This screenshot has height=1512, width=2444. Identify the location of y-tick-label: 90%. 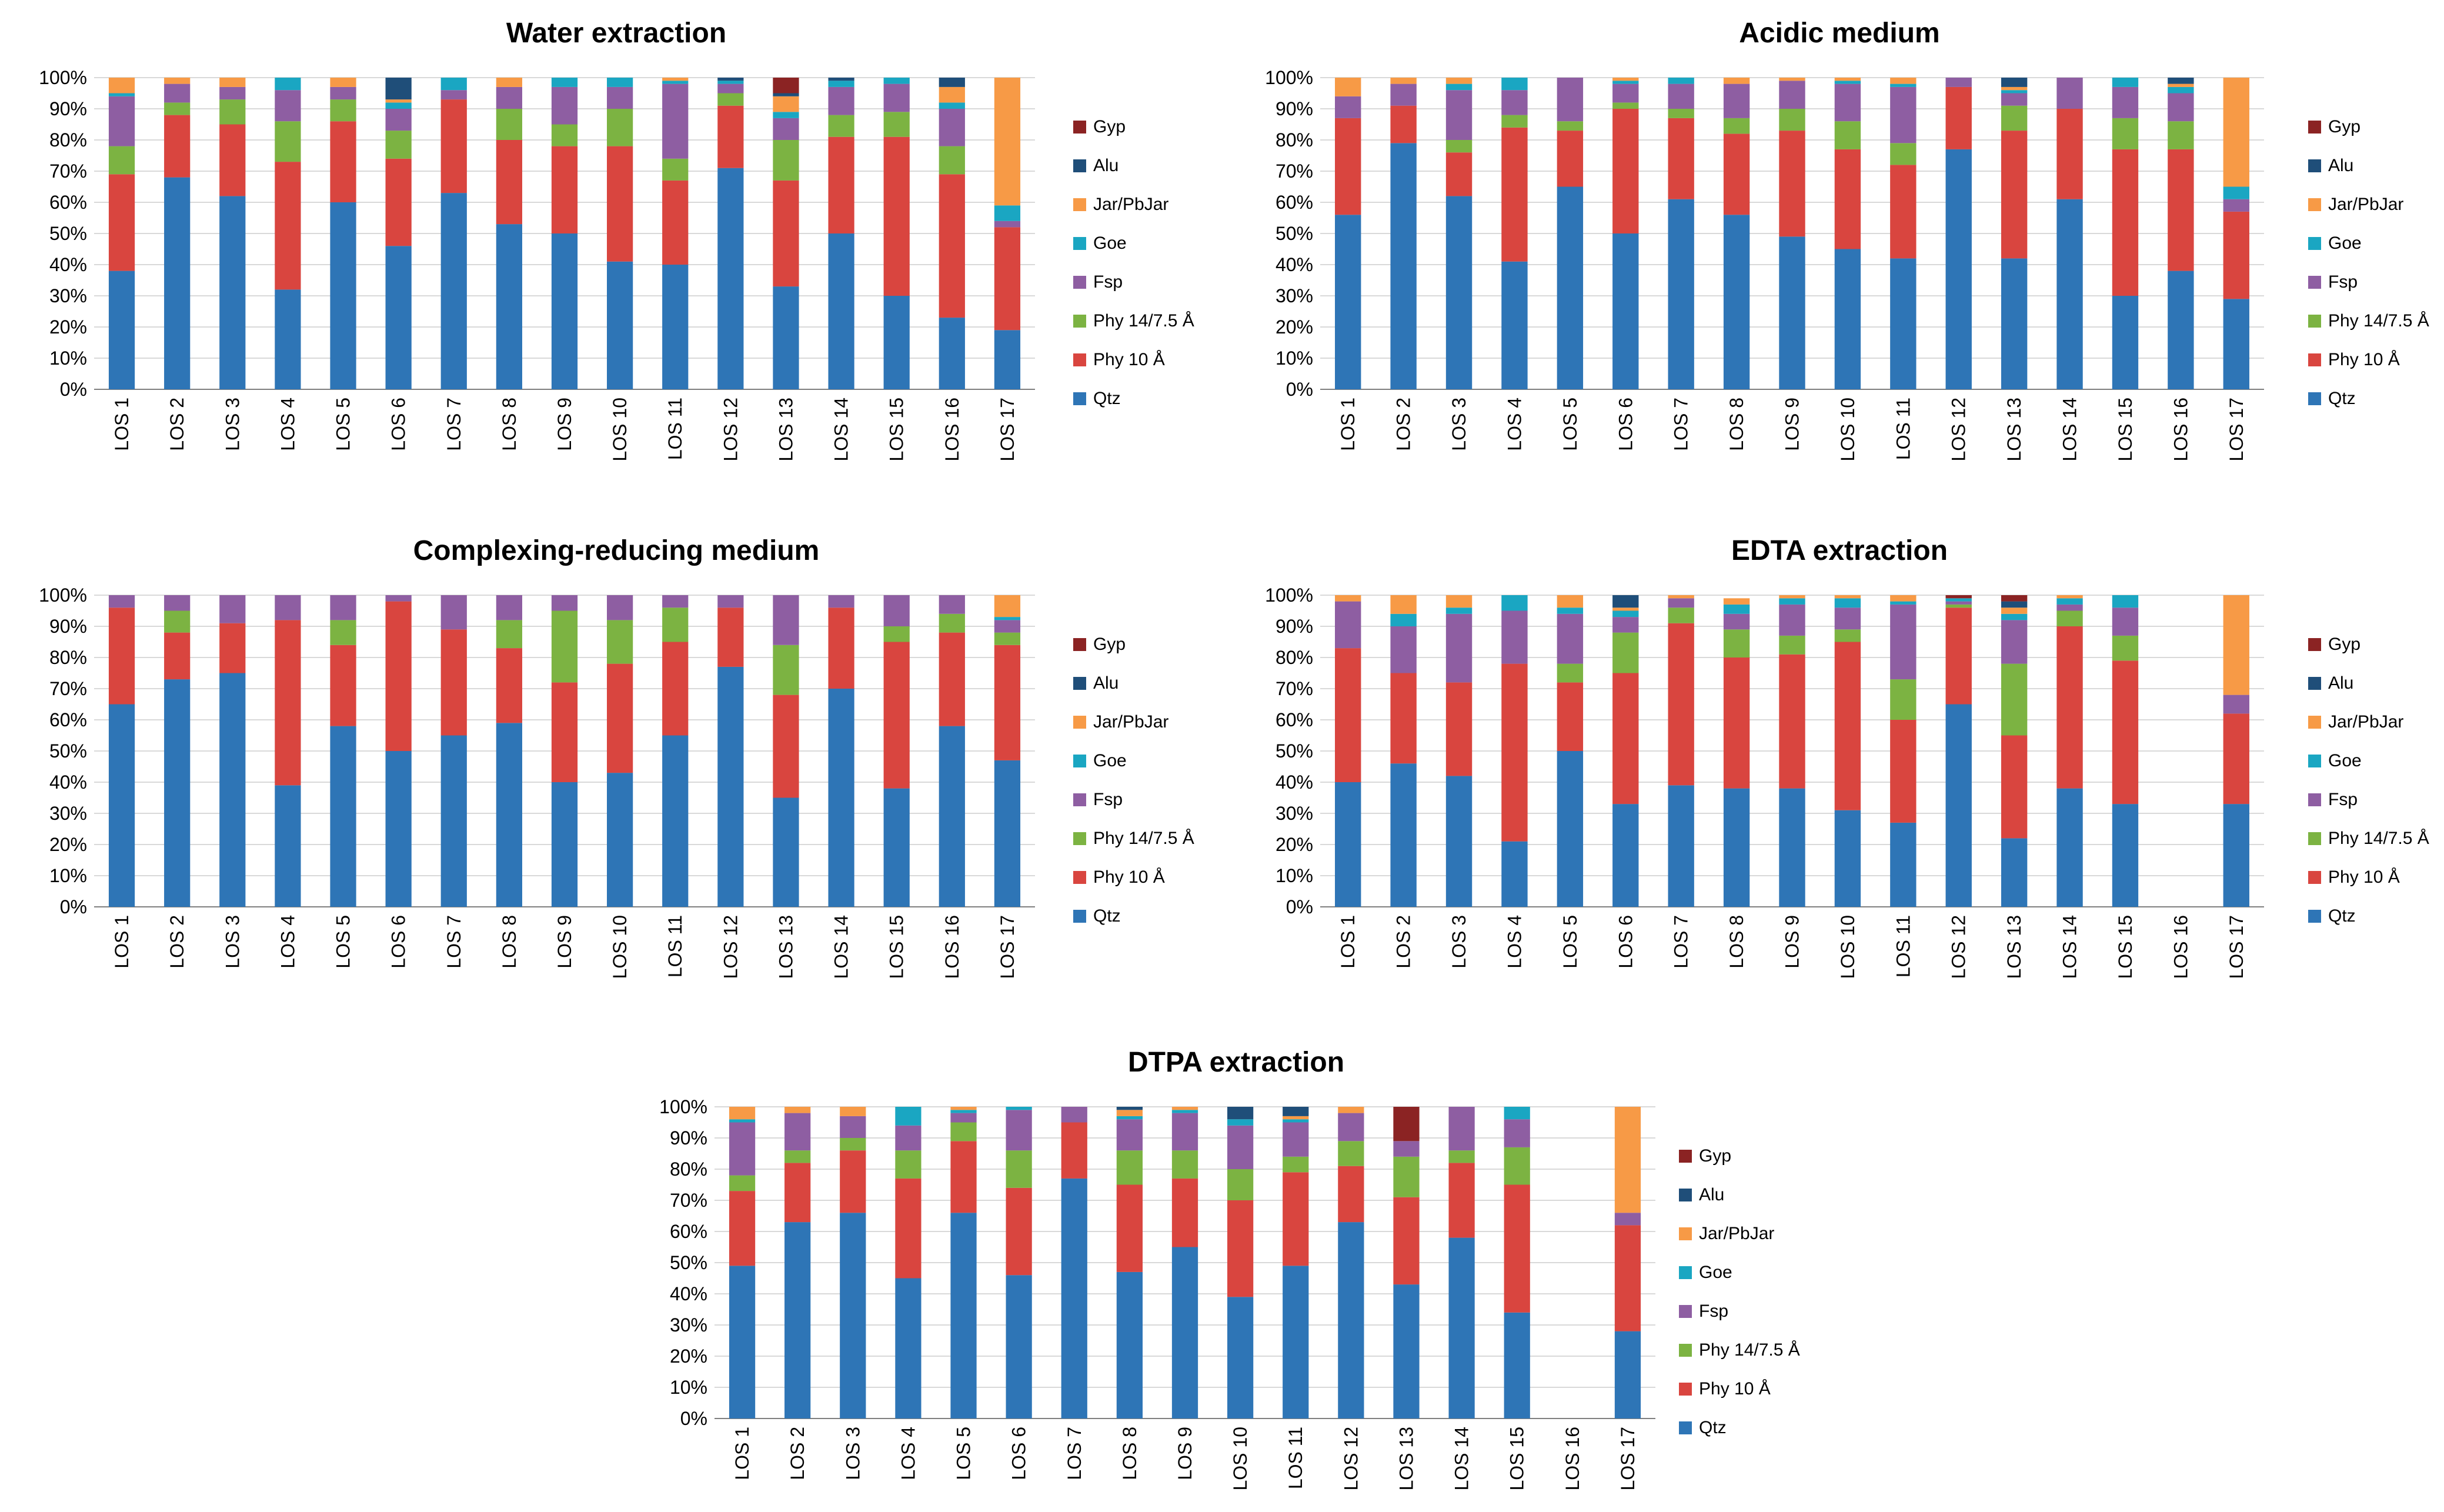
(1294, 108).